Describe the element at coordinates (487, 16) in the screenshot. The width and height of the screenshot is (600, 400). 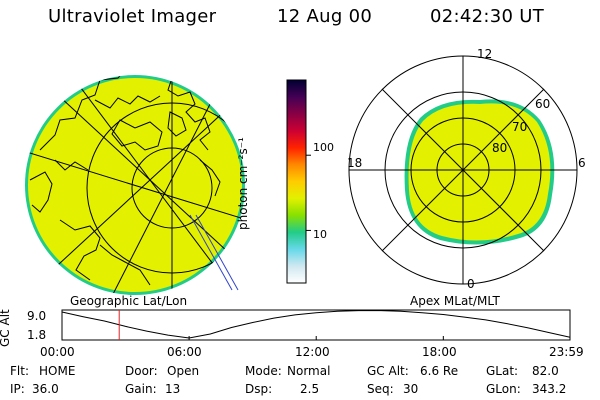
I see `time-label: 02:42:30 UT` at that location.